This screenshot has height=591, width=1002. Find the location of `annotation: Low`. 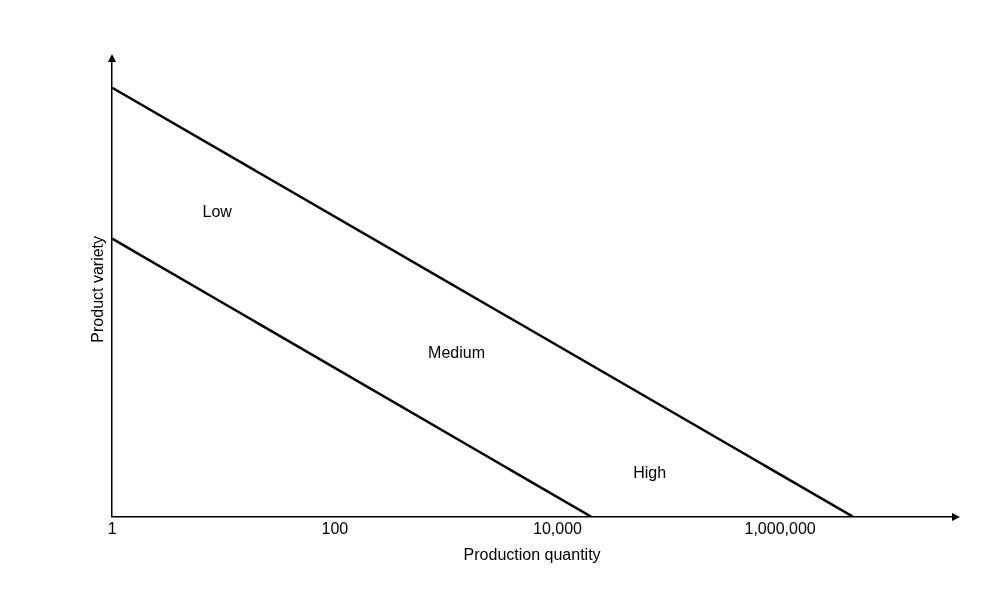

annotation: Low is located at coordinates (217, 212).